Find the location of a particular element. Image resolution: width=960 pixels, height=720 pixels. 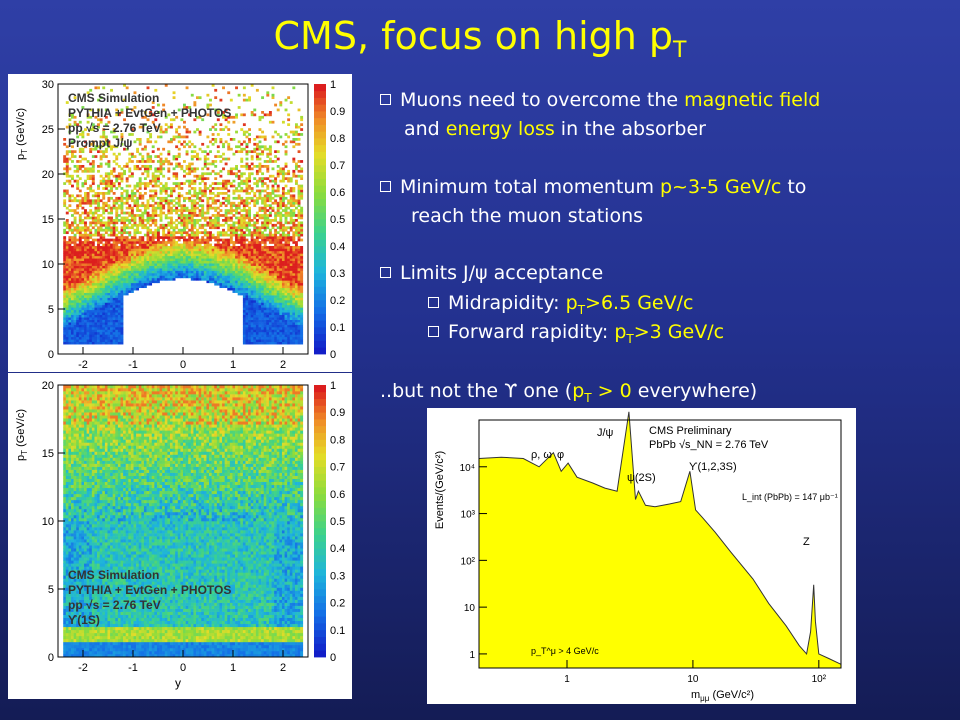

legend-line: ϒ(1S) is located at coordinates (84, 620).